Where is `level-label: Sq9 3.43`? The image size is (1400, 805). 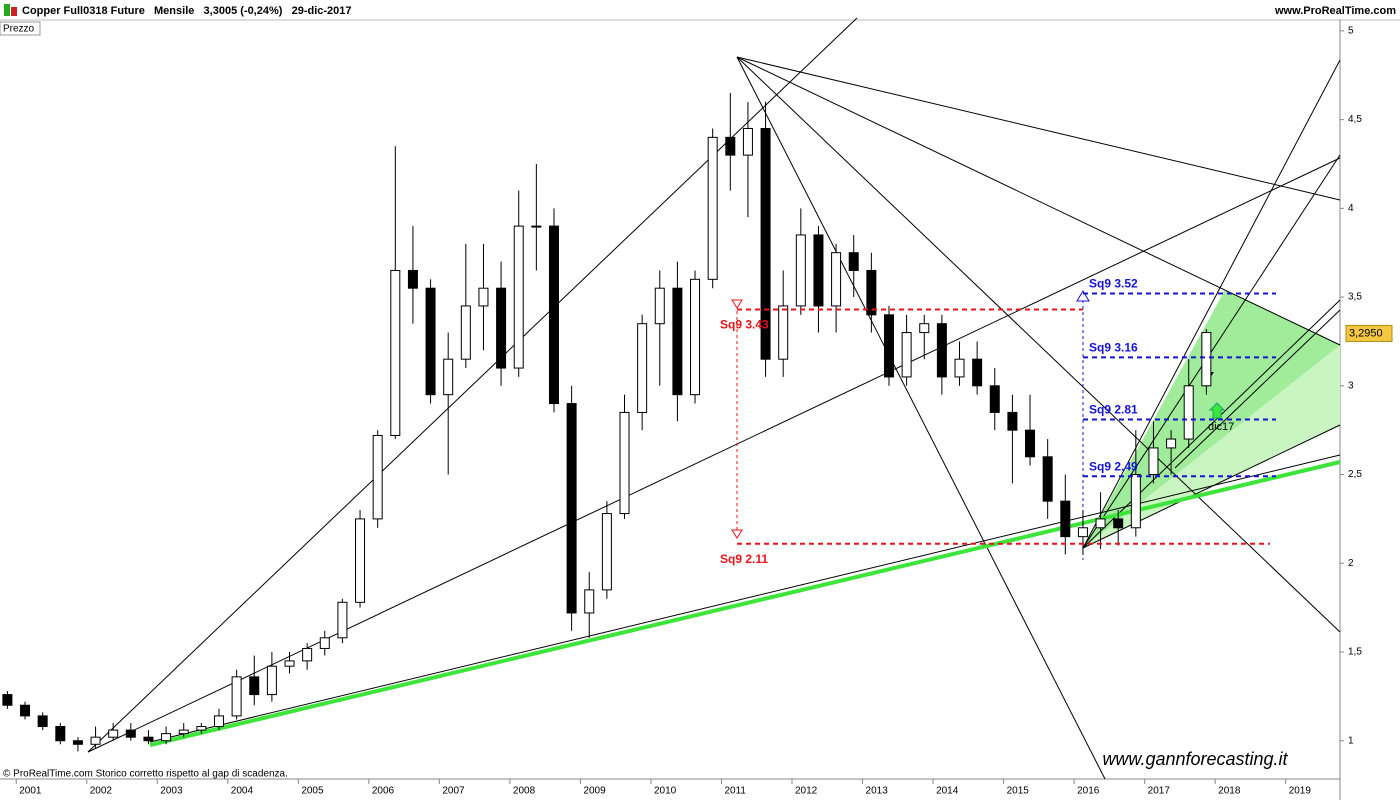 level-label: Sq9 3.43 is located at coordinates (744, 325).